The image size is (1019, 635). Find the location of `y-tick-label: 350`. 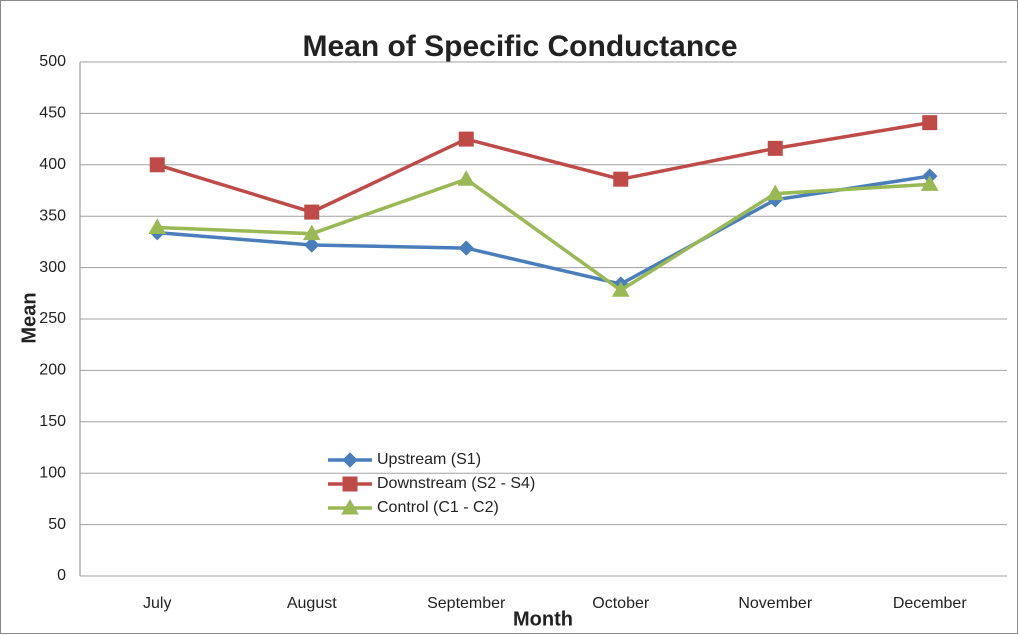

y-tick-label: 350 is located at coordinates (52, 215).